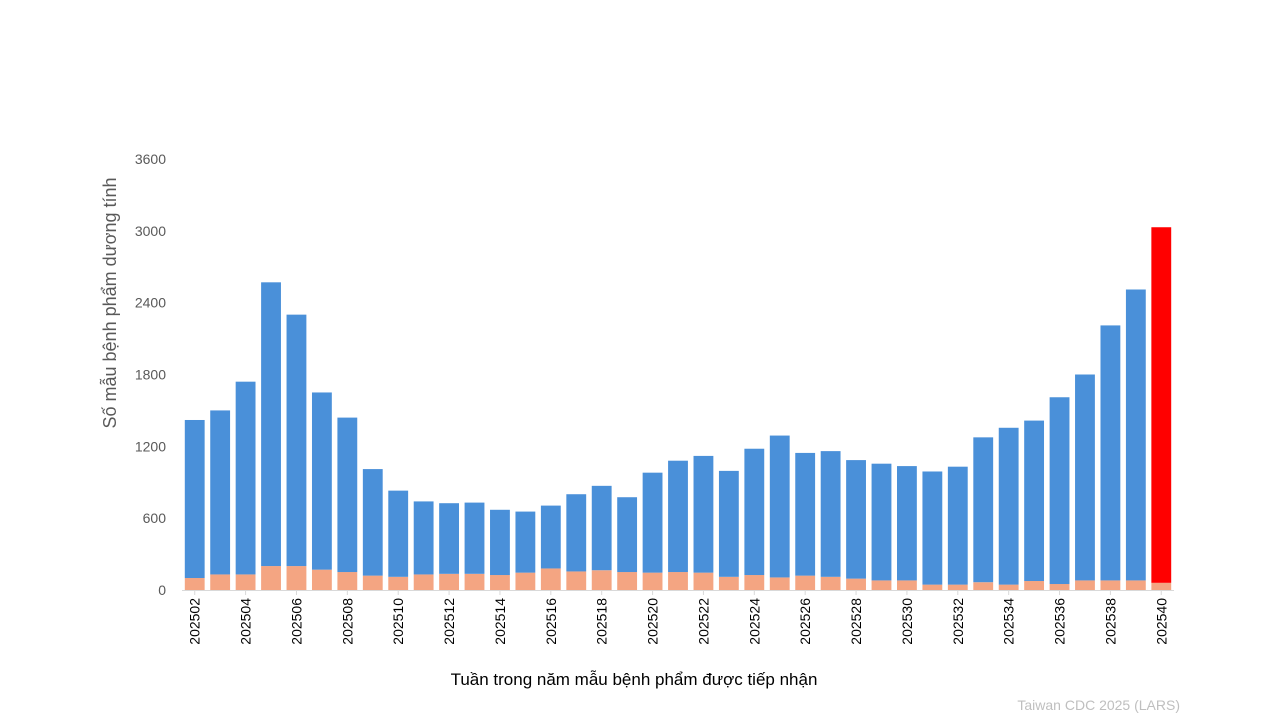 The width and height of the screenshot is (1280, 720). Describe the element at coordinates (195, 621) in the screenshot. I see `x-tick-label: 202502` at that location.